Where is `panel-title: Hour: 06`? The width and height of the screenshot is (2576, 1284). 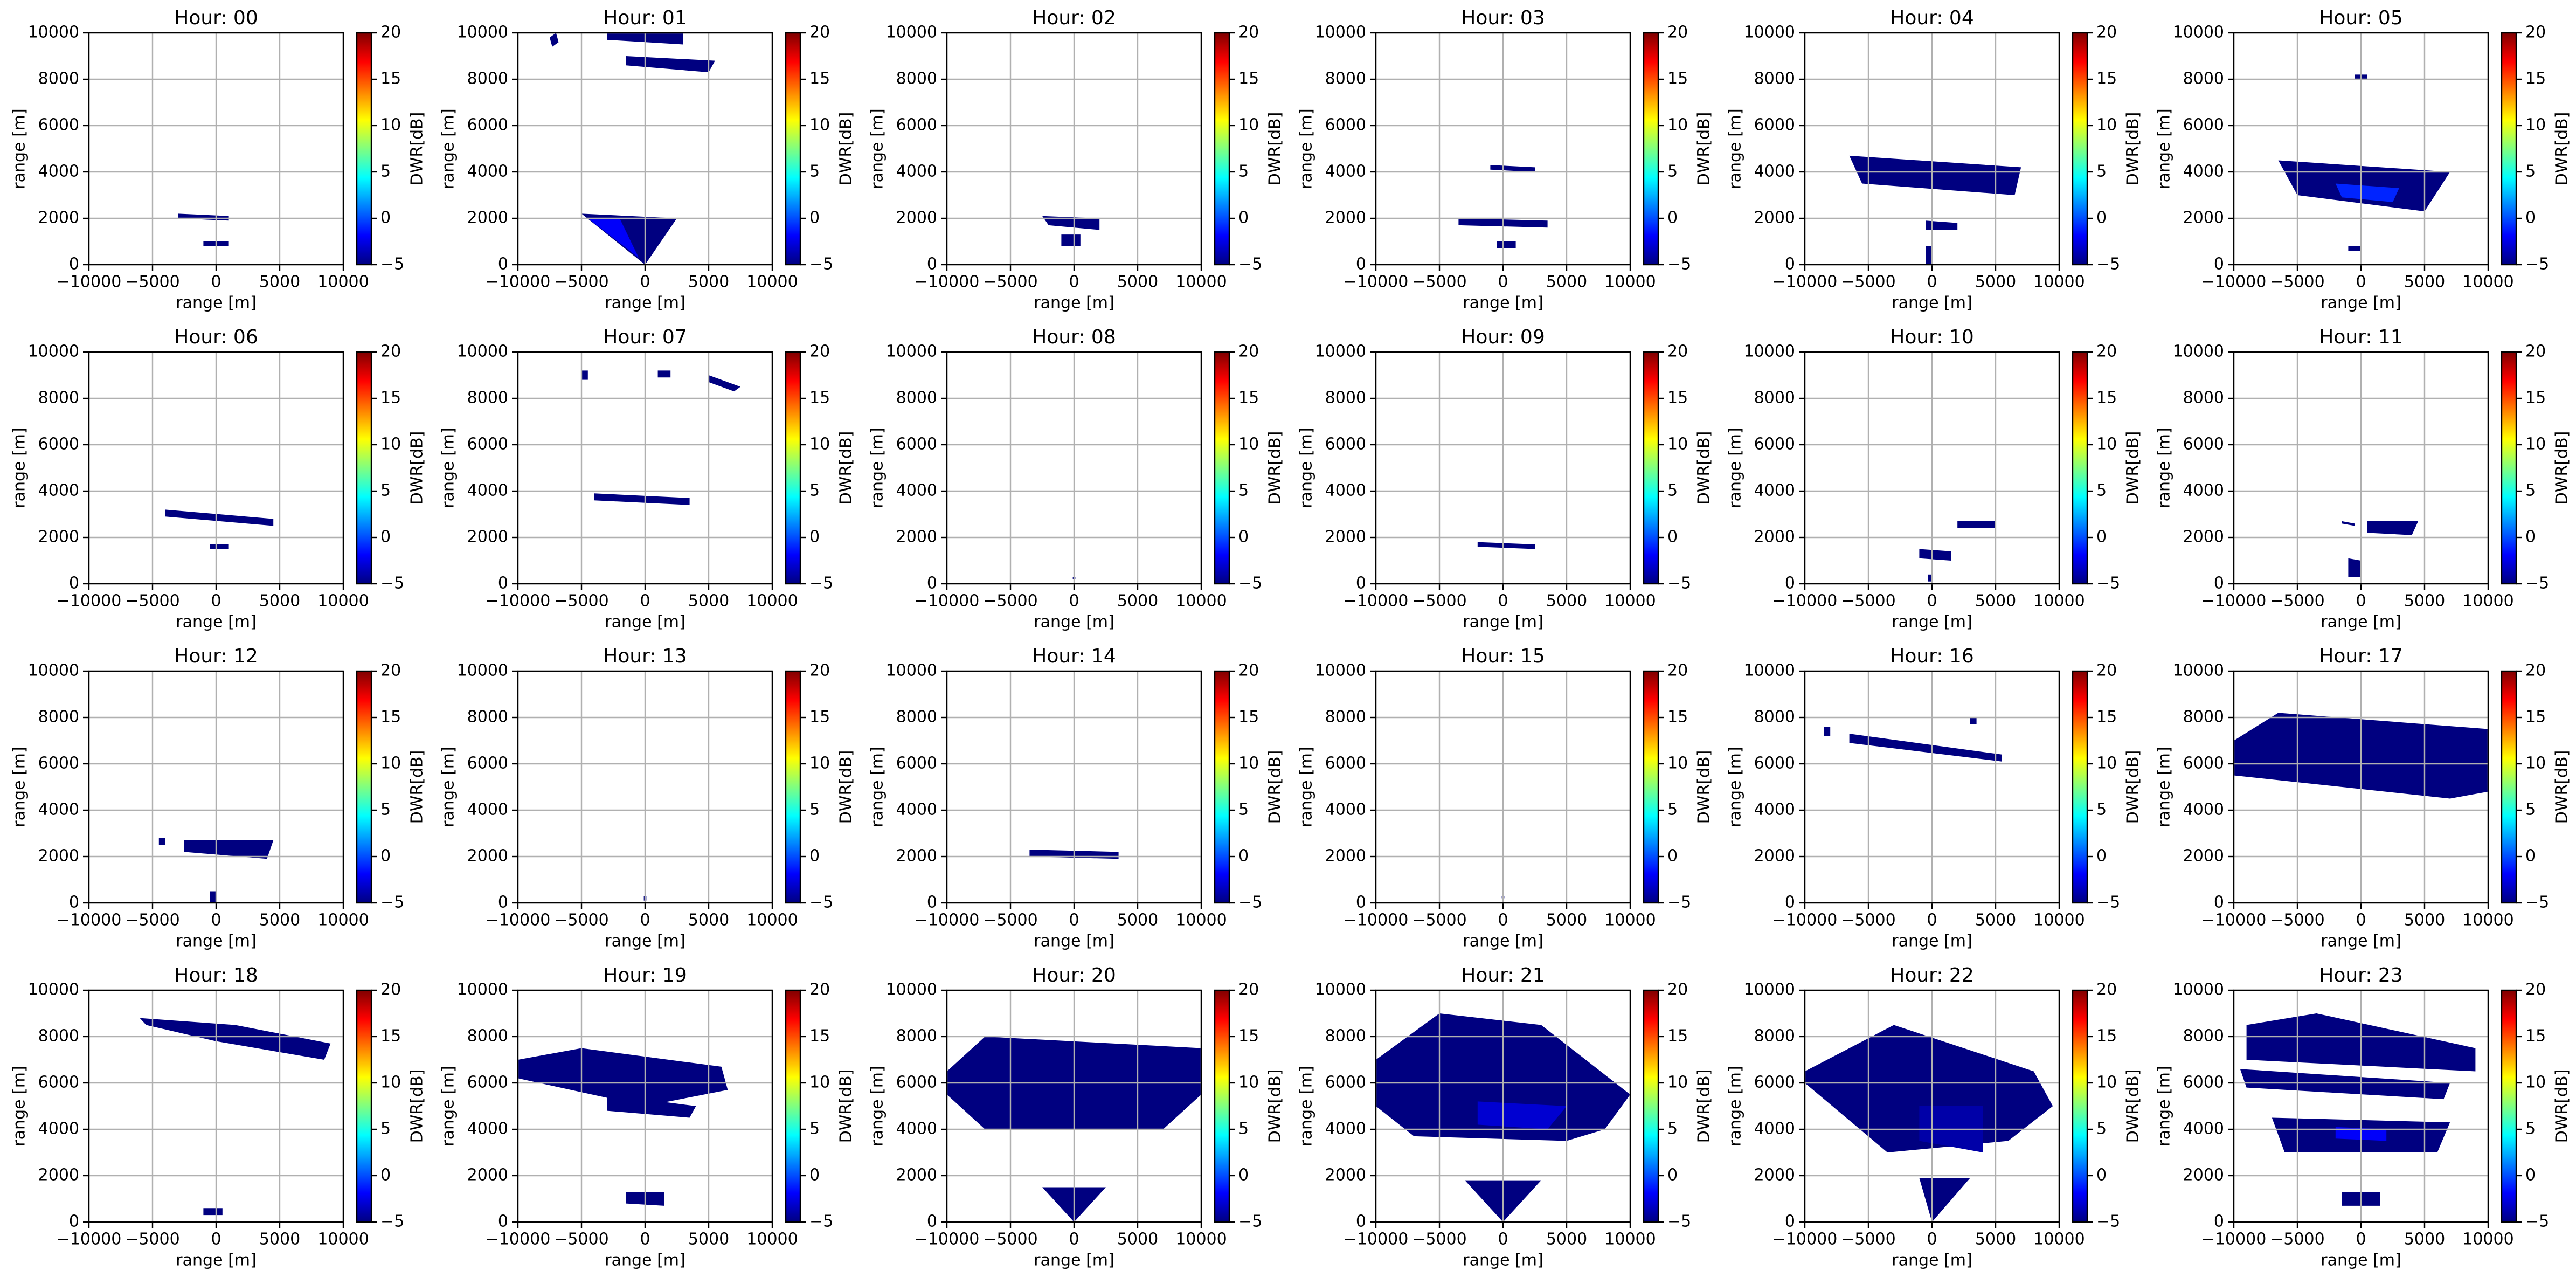 panel-title: Hour: 06 is located at coordinates (216, 337).